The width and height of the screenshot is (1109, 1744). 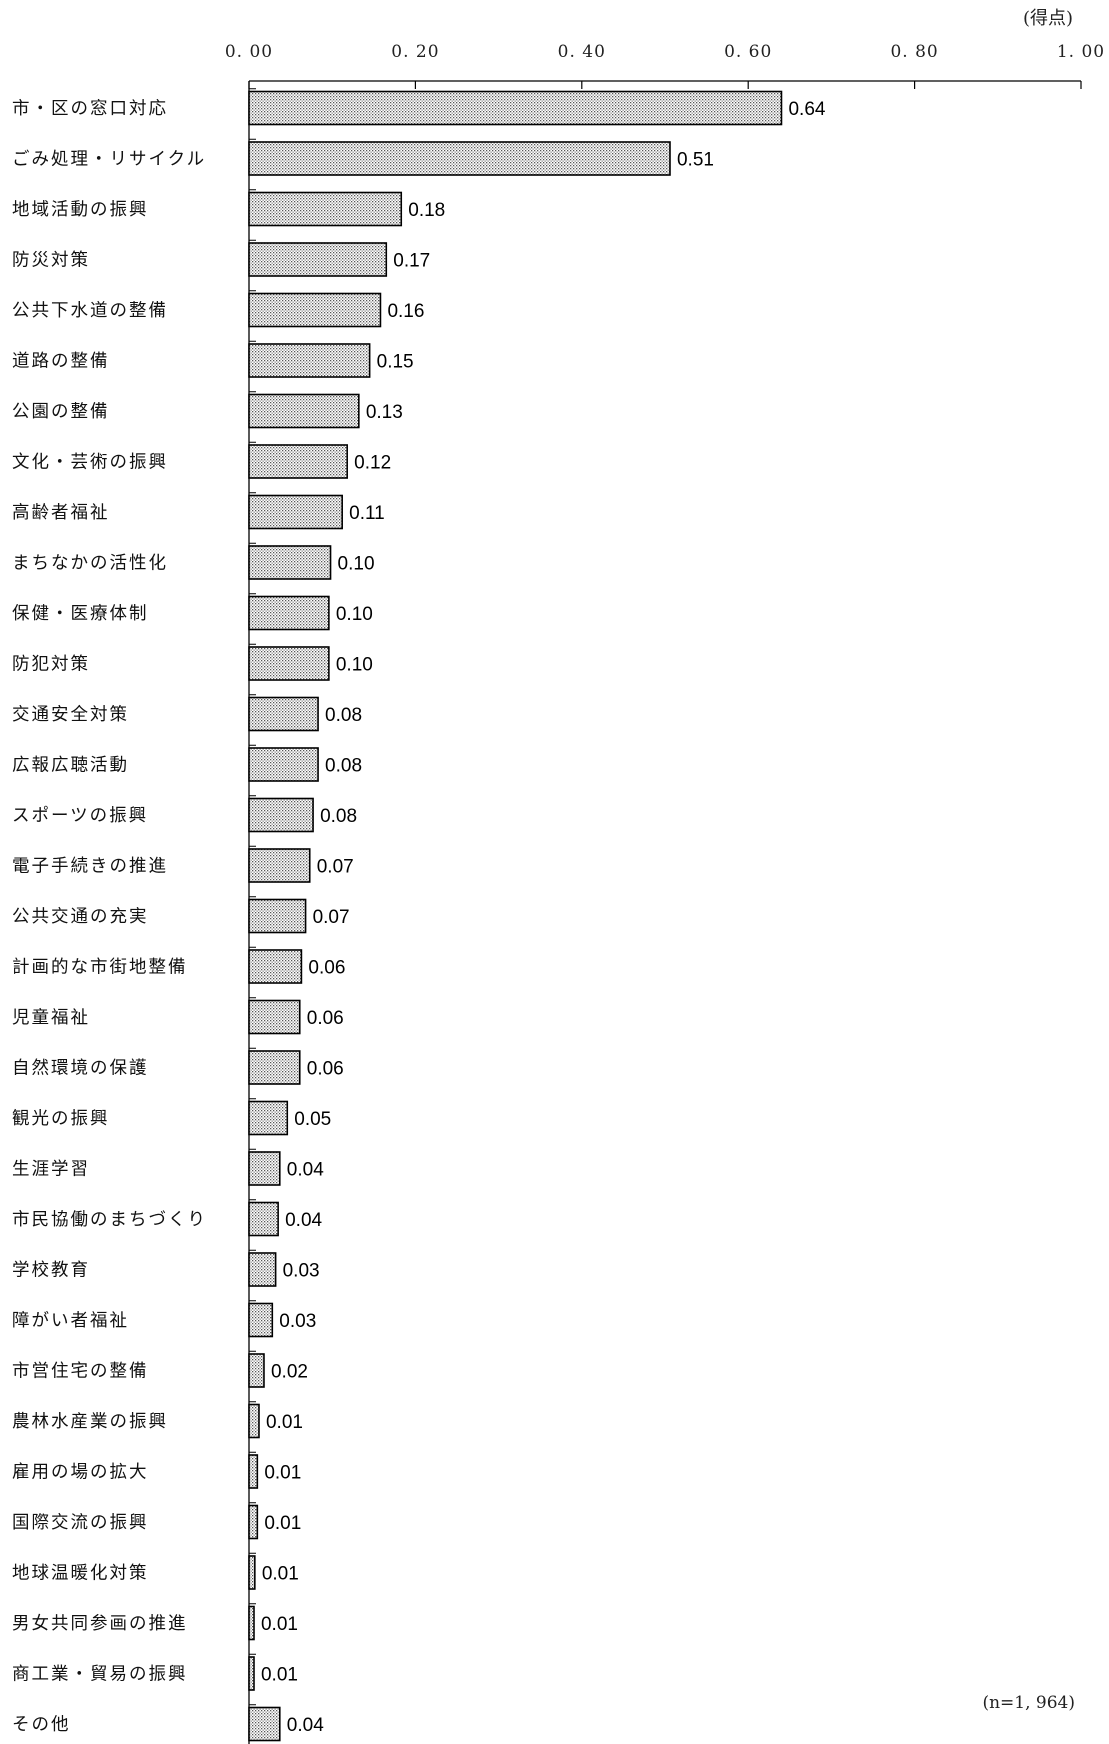 What do you see at coordinates (100, 968) in the screenshot?
I see `category-label: 計画的な市街地整備` at bounding box center [100, 968].